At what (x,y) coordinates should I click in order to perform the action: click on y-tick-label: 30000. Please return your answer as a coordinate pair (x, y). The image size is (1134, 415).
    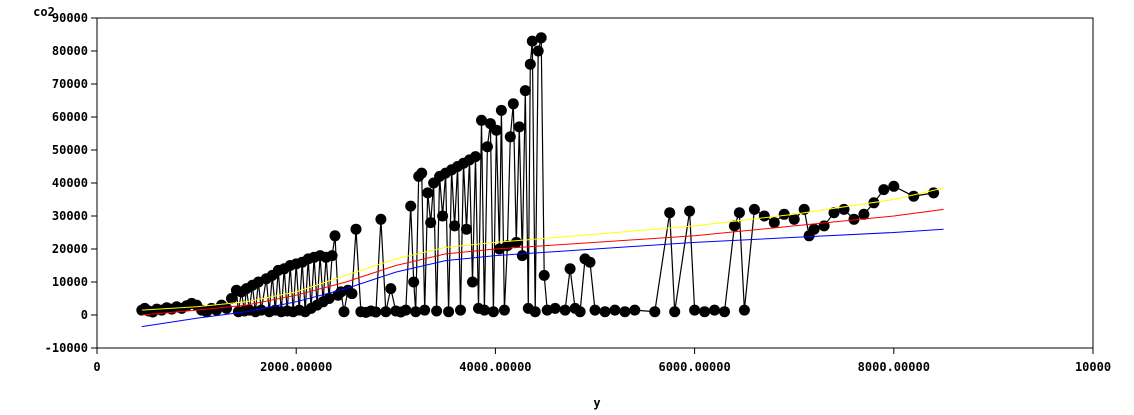
    Looking at the image, I should click on (70, 216).